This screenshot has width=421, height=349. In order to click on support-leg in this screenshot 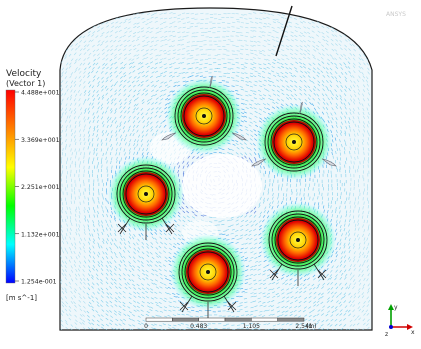, I will do `click(167, 226)`.